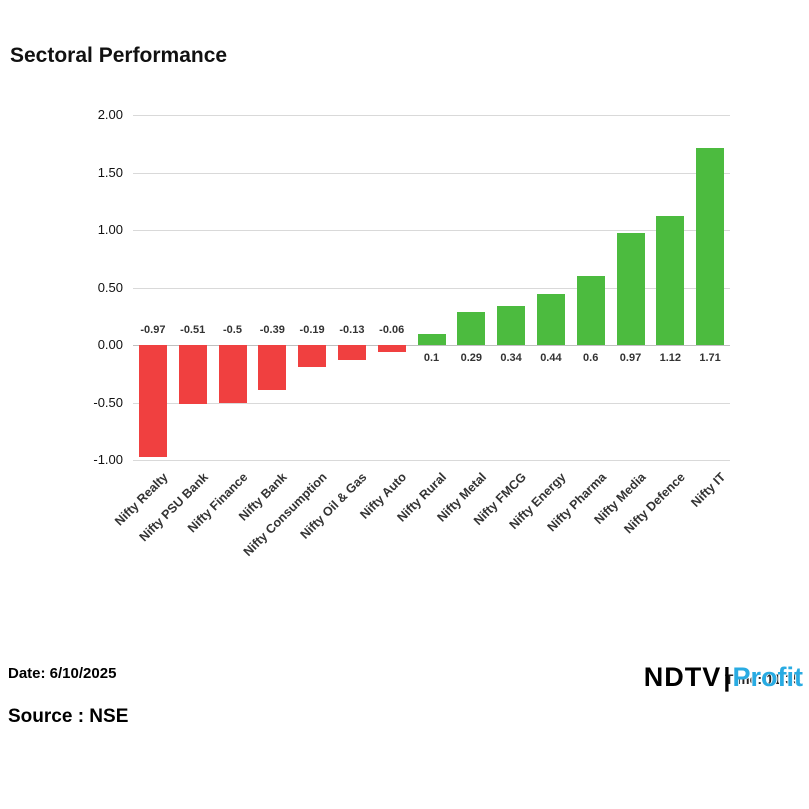  Describe the element at coordinates (511, 325) in the screenshot. I see `bar-nifty-fmcg` at that location.